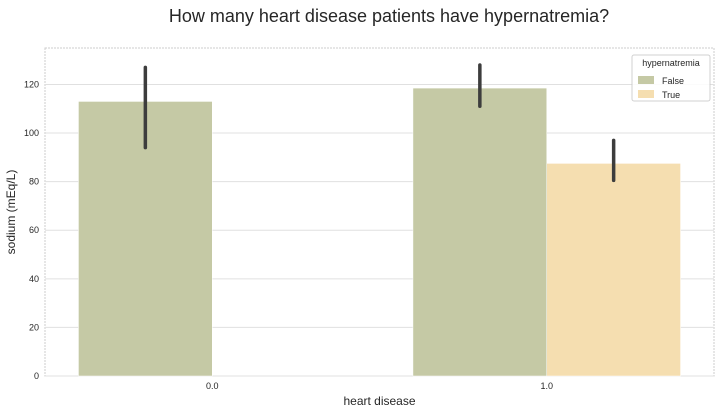 The width and height of the screenshot is (721, 413). What do you see at coordinates (31, 84) in the screenshot?
I see `y-tick-label: 120` at bounding box center [31, 84].